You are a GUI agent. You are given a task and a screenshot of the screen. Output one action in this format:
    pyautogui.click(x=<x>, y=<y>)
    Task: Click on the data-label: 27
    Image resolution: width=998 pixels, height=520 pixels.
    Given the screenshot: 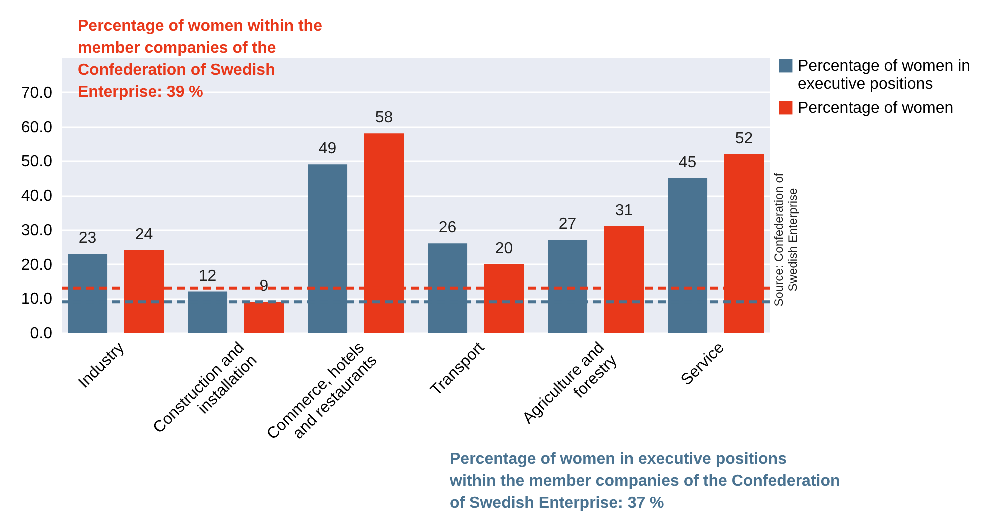 What is the action you would take?
    pyautogui.click(x=567, y=225)
    